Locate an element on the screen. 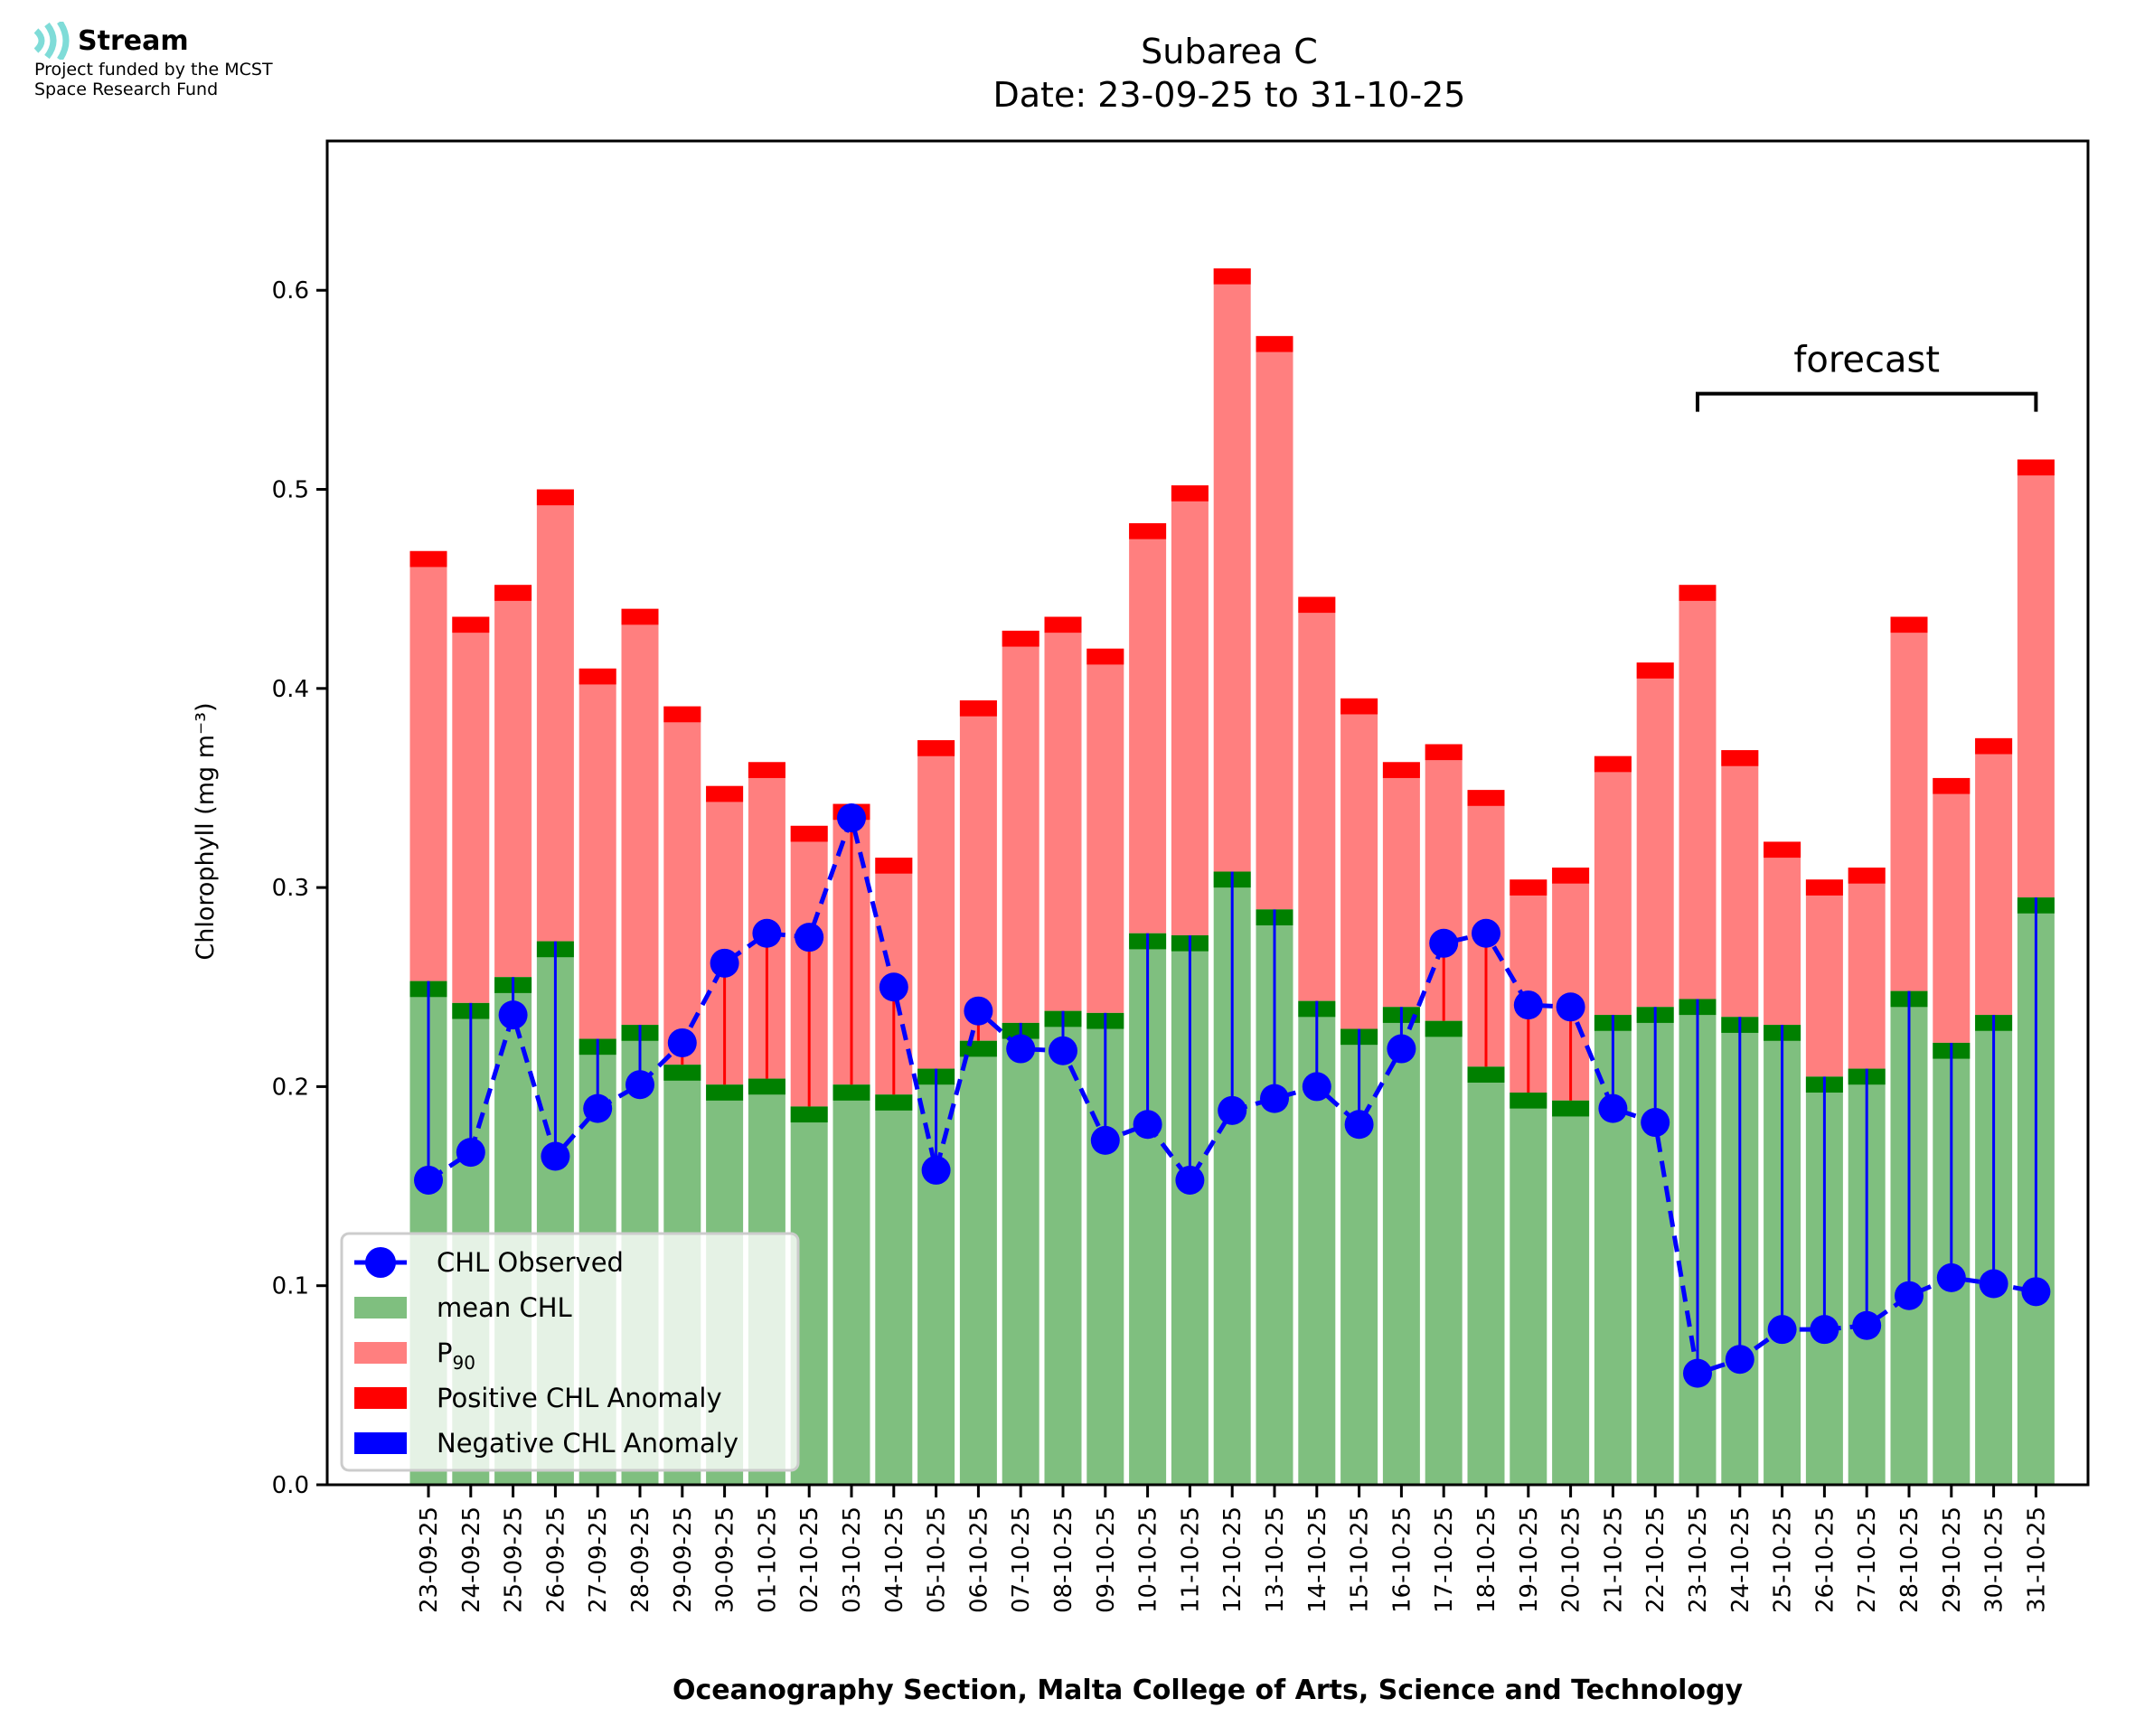  x-tick-label: 05-10-25 is located at coordinates (938, 1560).